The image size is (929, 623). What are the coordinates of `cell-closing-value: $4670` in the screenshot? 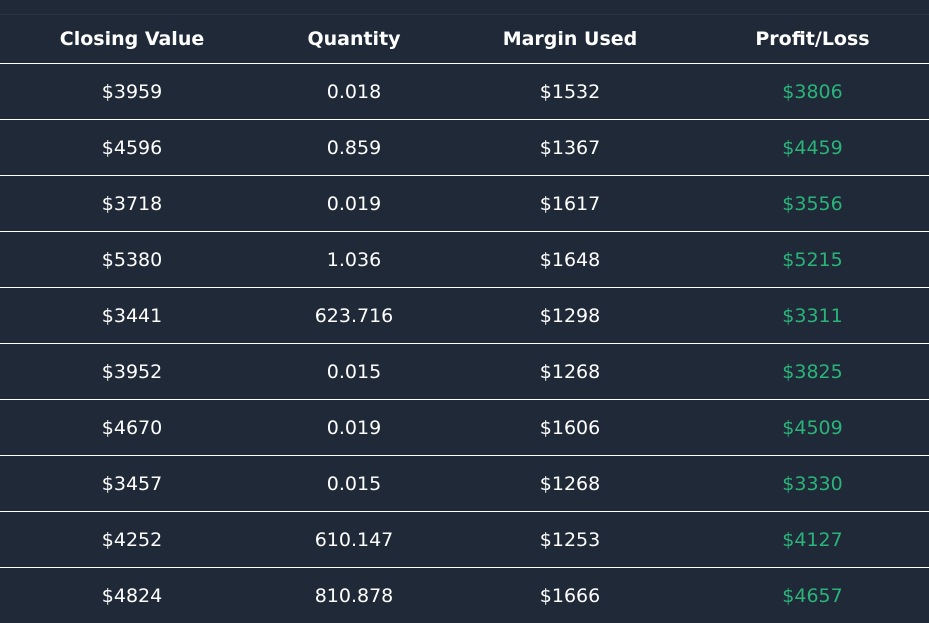 It's located at (132, 427).